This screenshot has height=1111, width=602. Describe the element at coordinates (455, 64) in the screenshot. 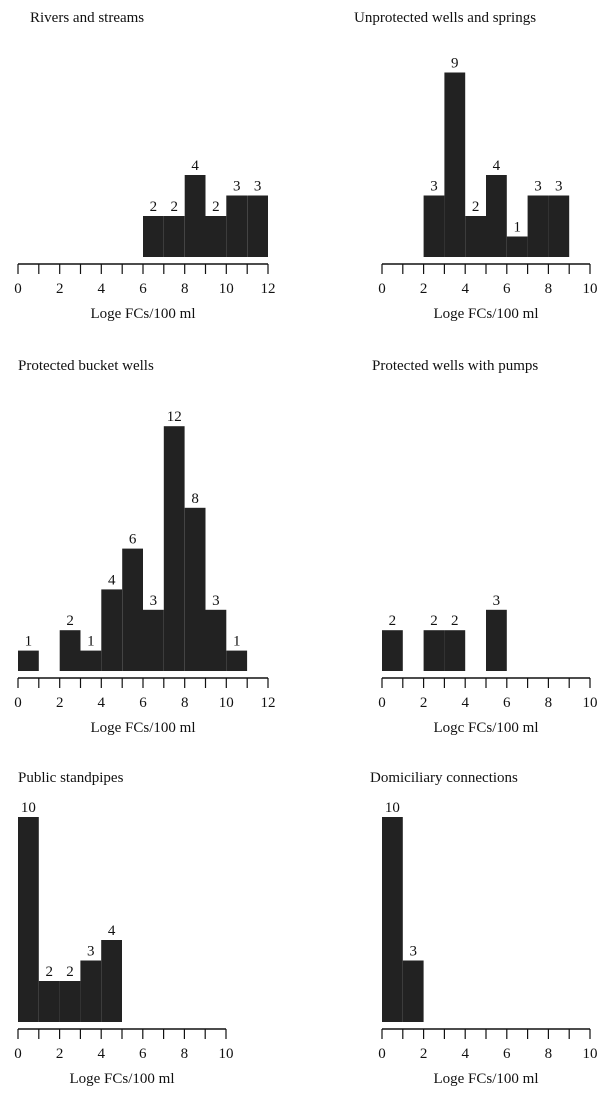

I see `bar-count-label: 9` at that location.